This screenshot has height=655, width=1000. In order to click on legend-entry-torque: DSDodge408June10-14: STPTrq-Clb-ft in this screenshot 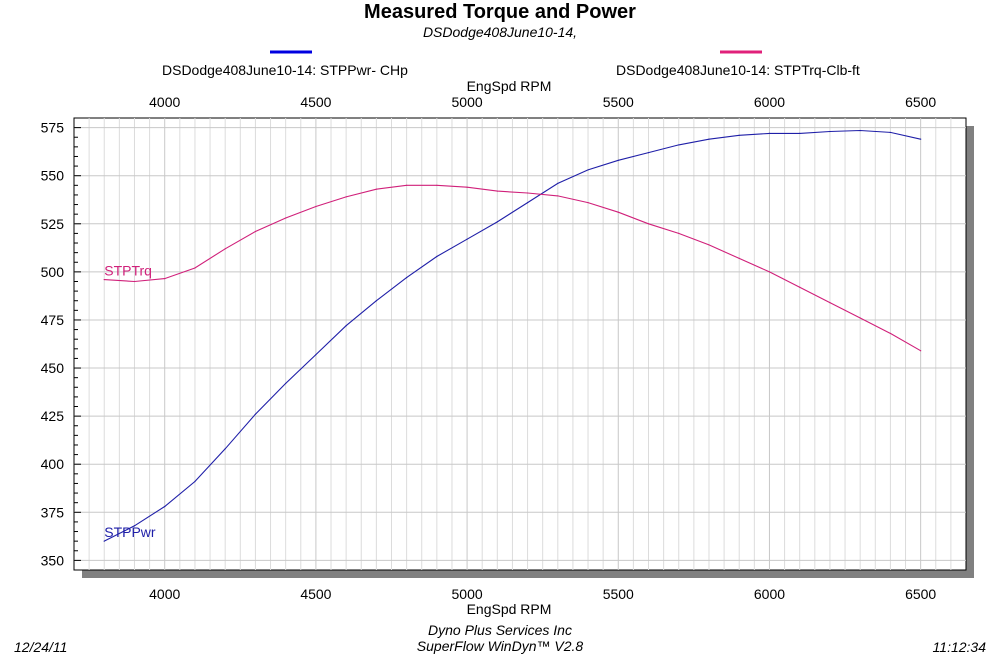, I will do `click(738, 70)`.